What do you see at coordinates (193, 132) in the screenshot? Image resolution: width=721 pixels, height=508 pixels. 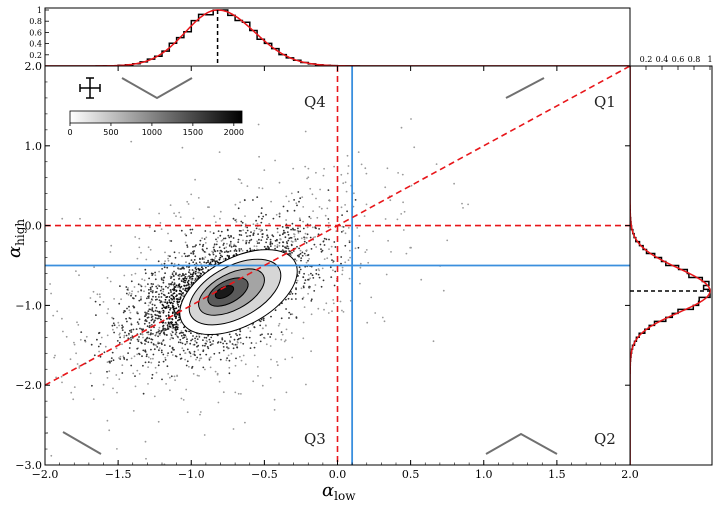 I see `colorbar-tick-label: 1500` at bounding box center [193, 132].